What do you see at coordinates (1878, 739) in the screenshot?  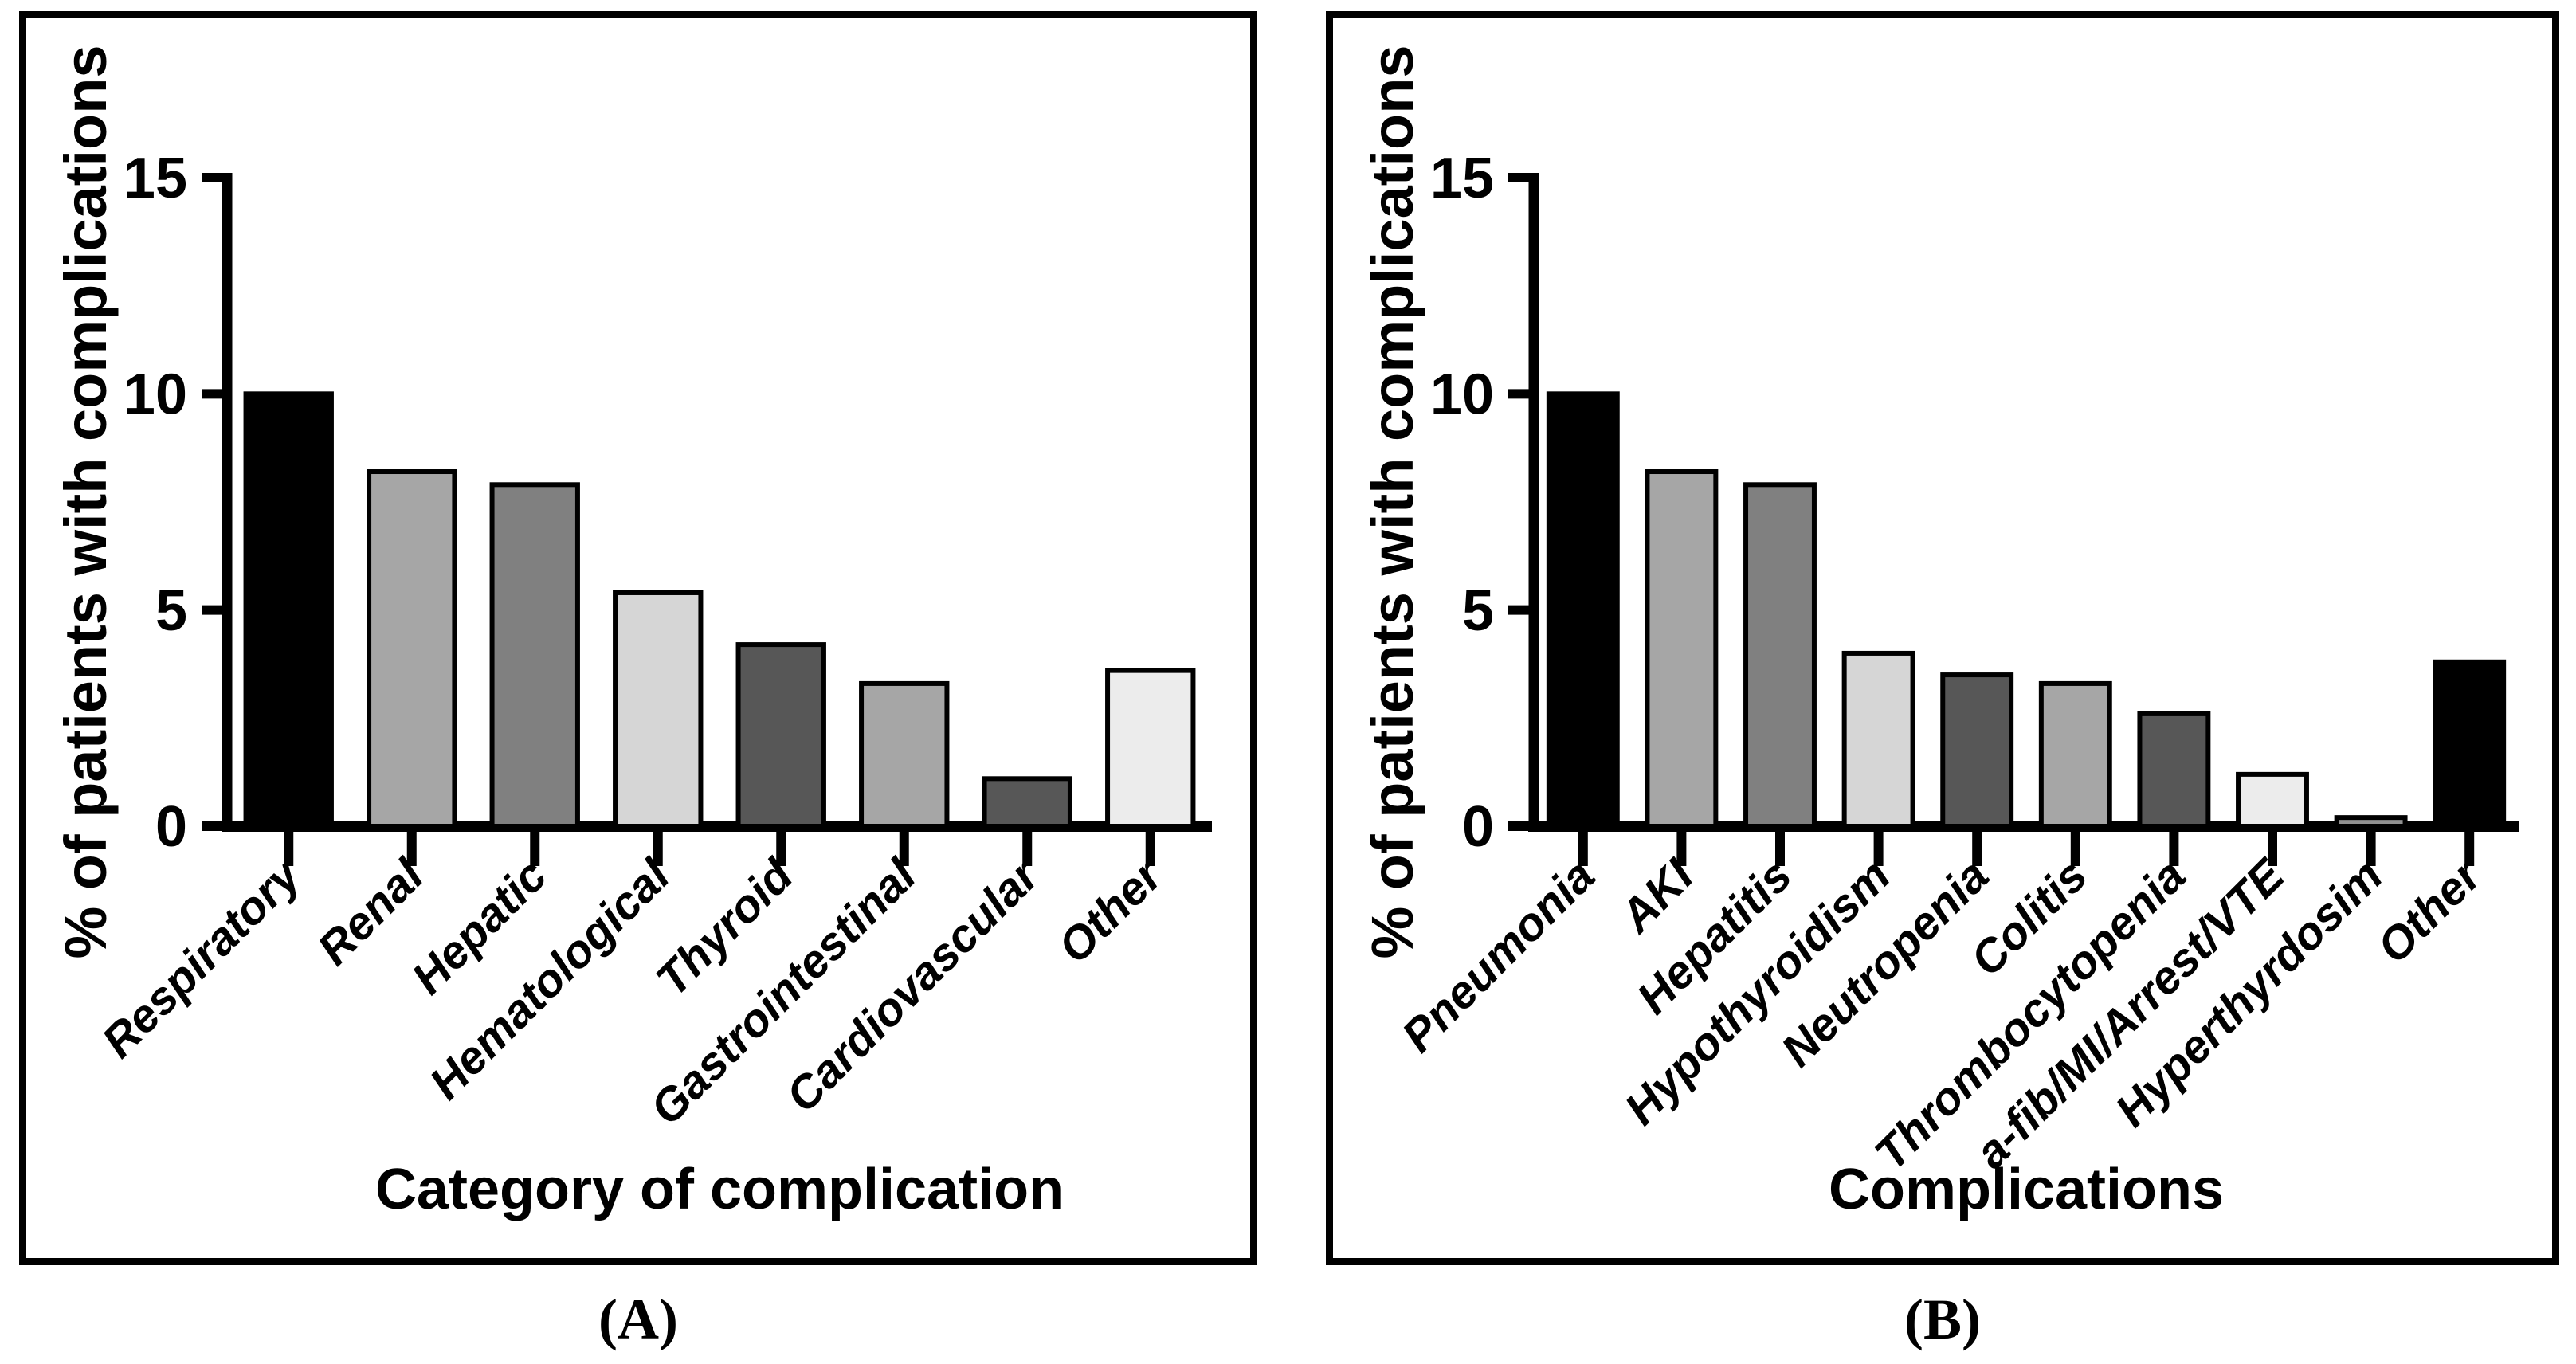 I see `bar-hypothyroidism` at bounding box center [1878, 739].